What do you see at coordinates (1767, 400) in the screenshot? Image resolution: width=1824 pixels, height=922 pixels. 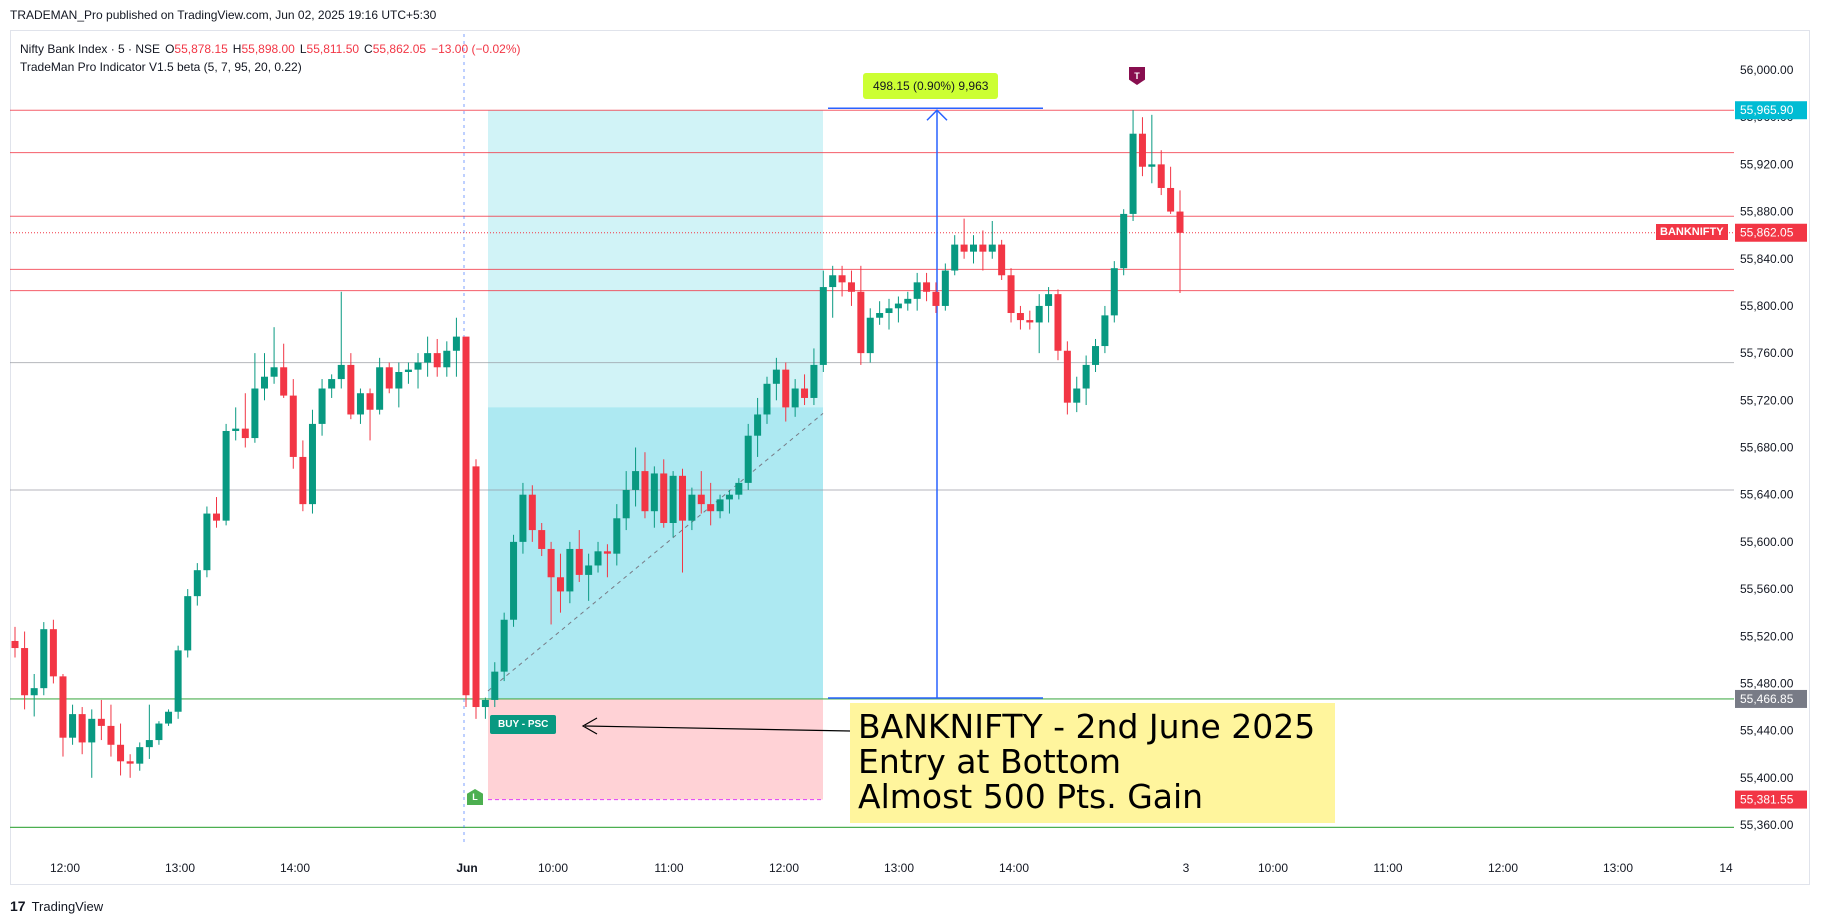 I see `y-tick-7: 55,720.00` at bounding box center [1767, 400].